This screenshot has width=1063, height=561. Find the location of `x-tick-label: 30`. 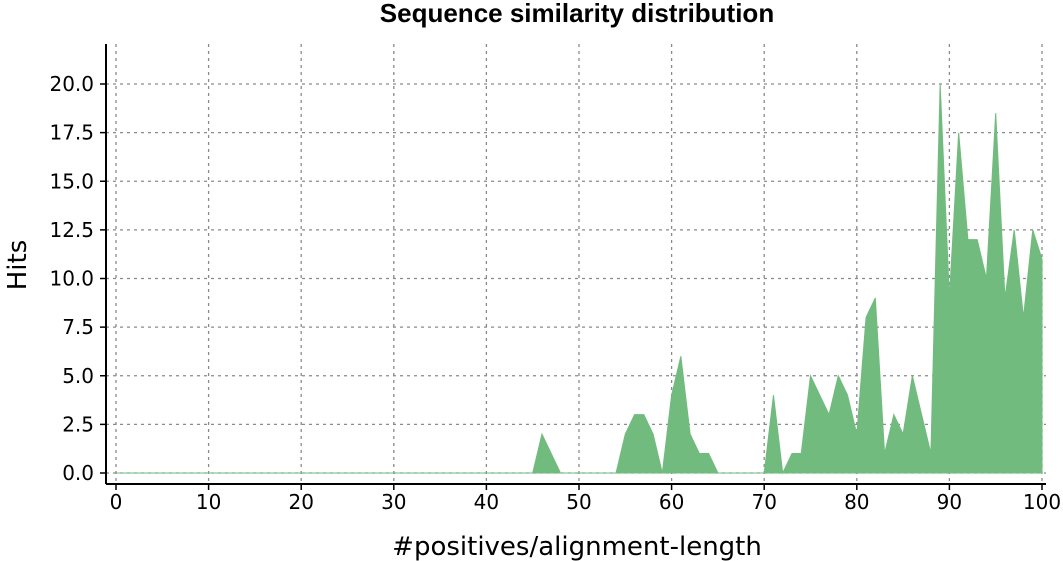

x-tick-label: 30 is located at coordinates (393, 502).